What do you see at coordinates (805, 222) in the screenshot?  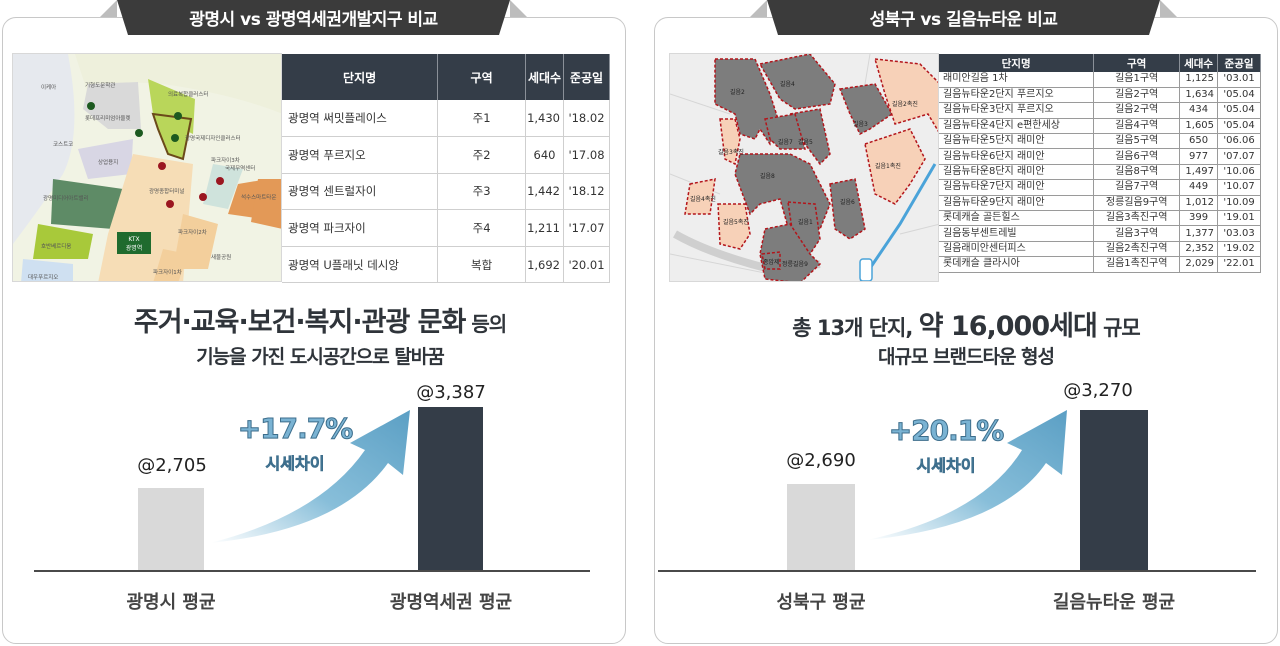 I see `svg-text: 길음1` at bounding box center [805, 222].